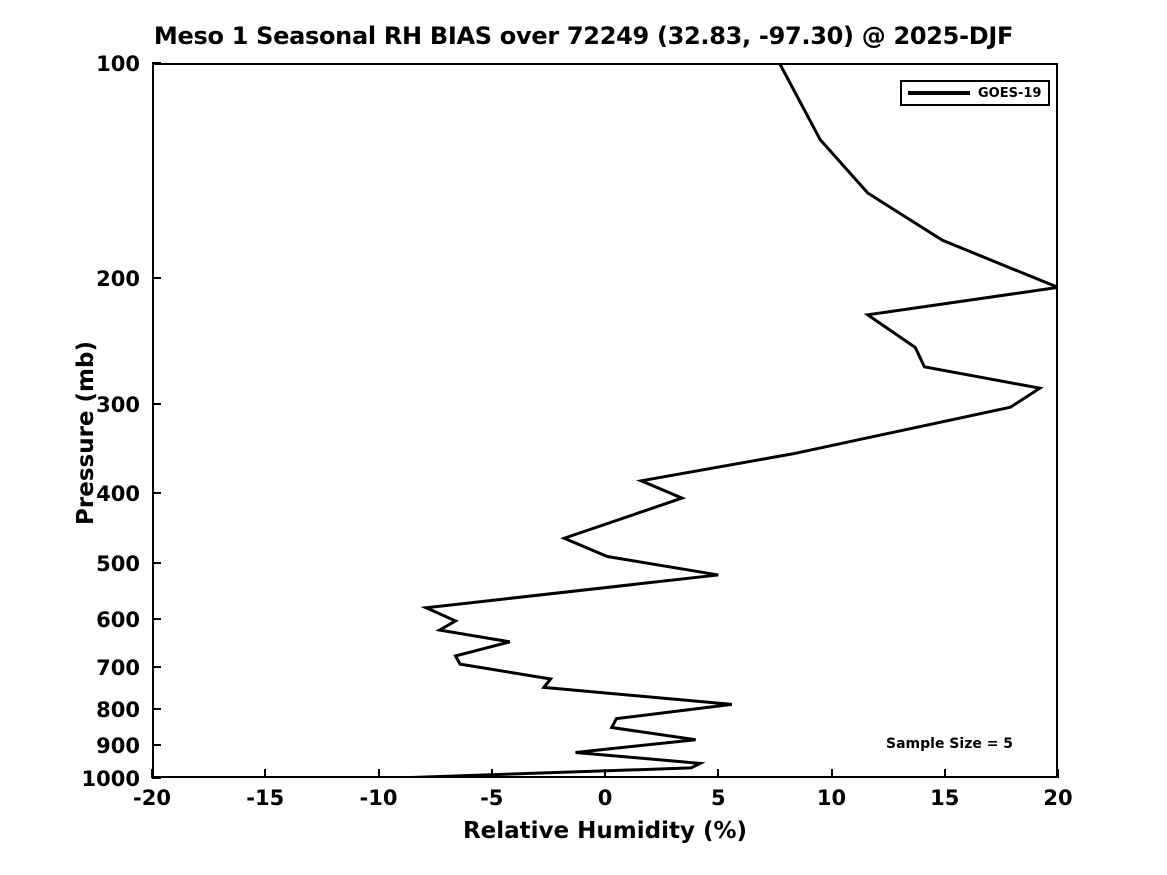 The width and height of the screenshot is (1167, 875). Describe the element at coordinates (118, 746) in the screenshot. I see `y-tick-label: 900` at that location.